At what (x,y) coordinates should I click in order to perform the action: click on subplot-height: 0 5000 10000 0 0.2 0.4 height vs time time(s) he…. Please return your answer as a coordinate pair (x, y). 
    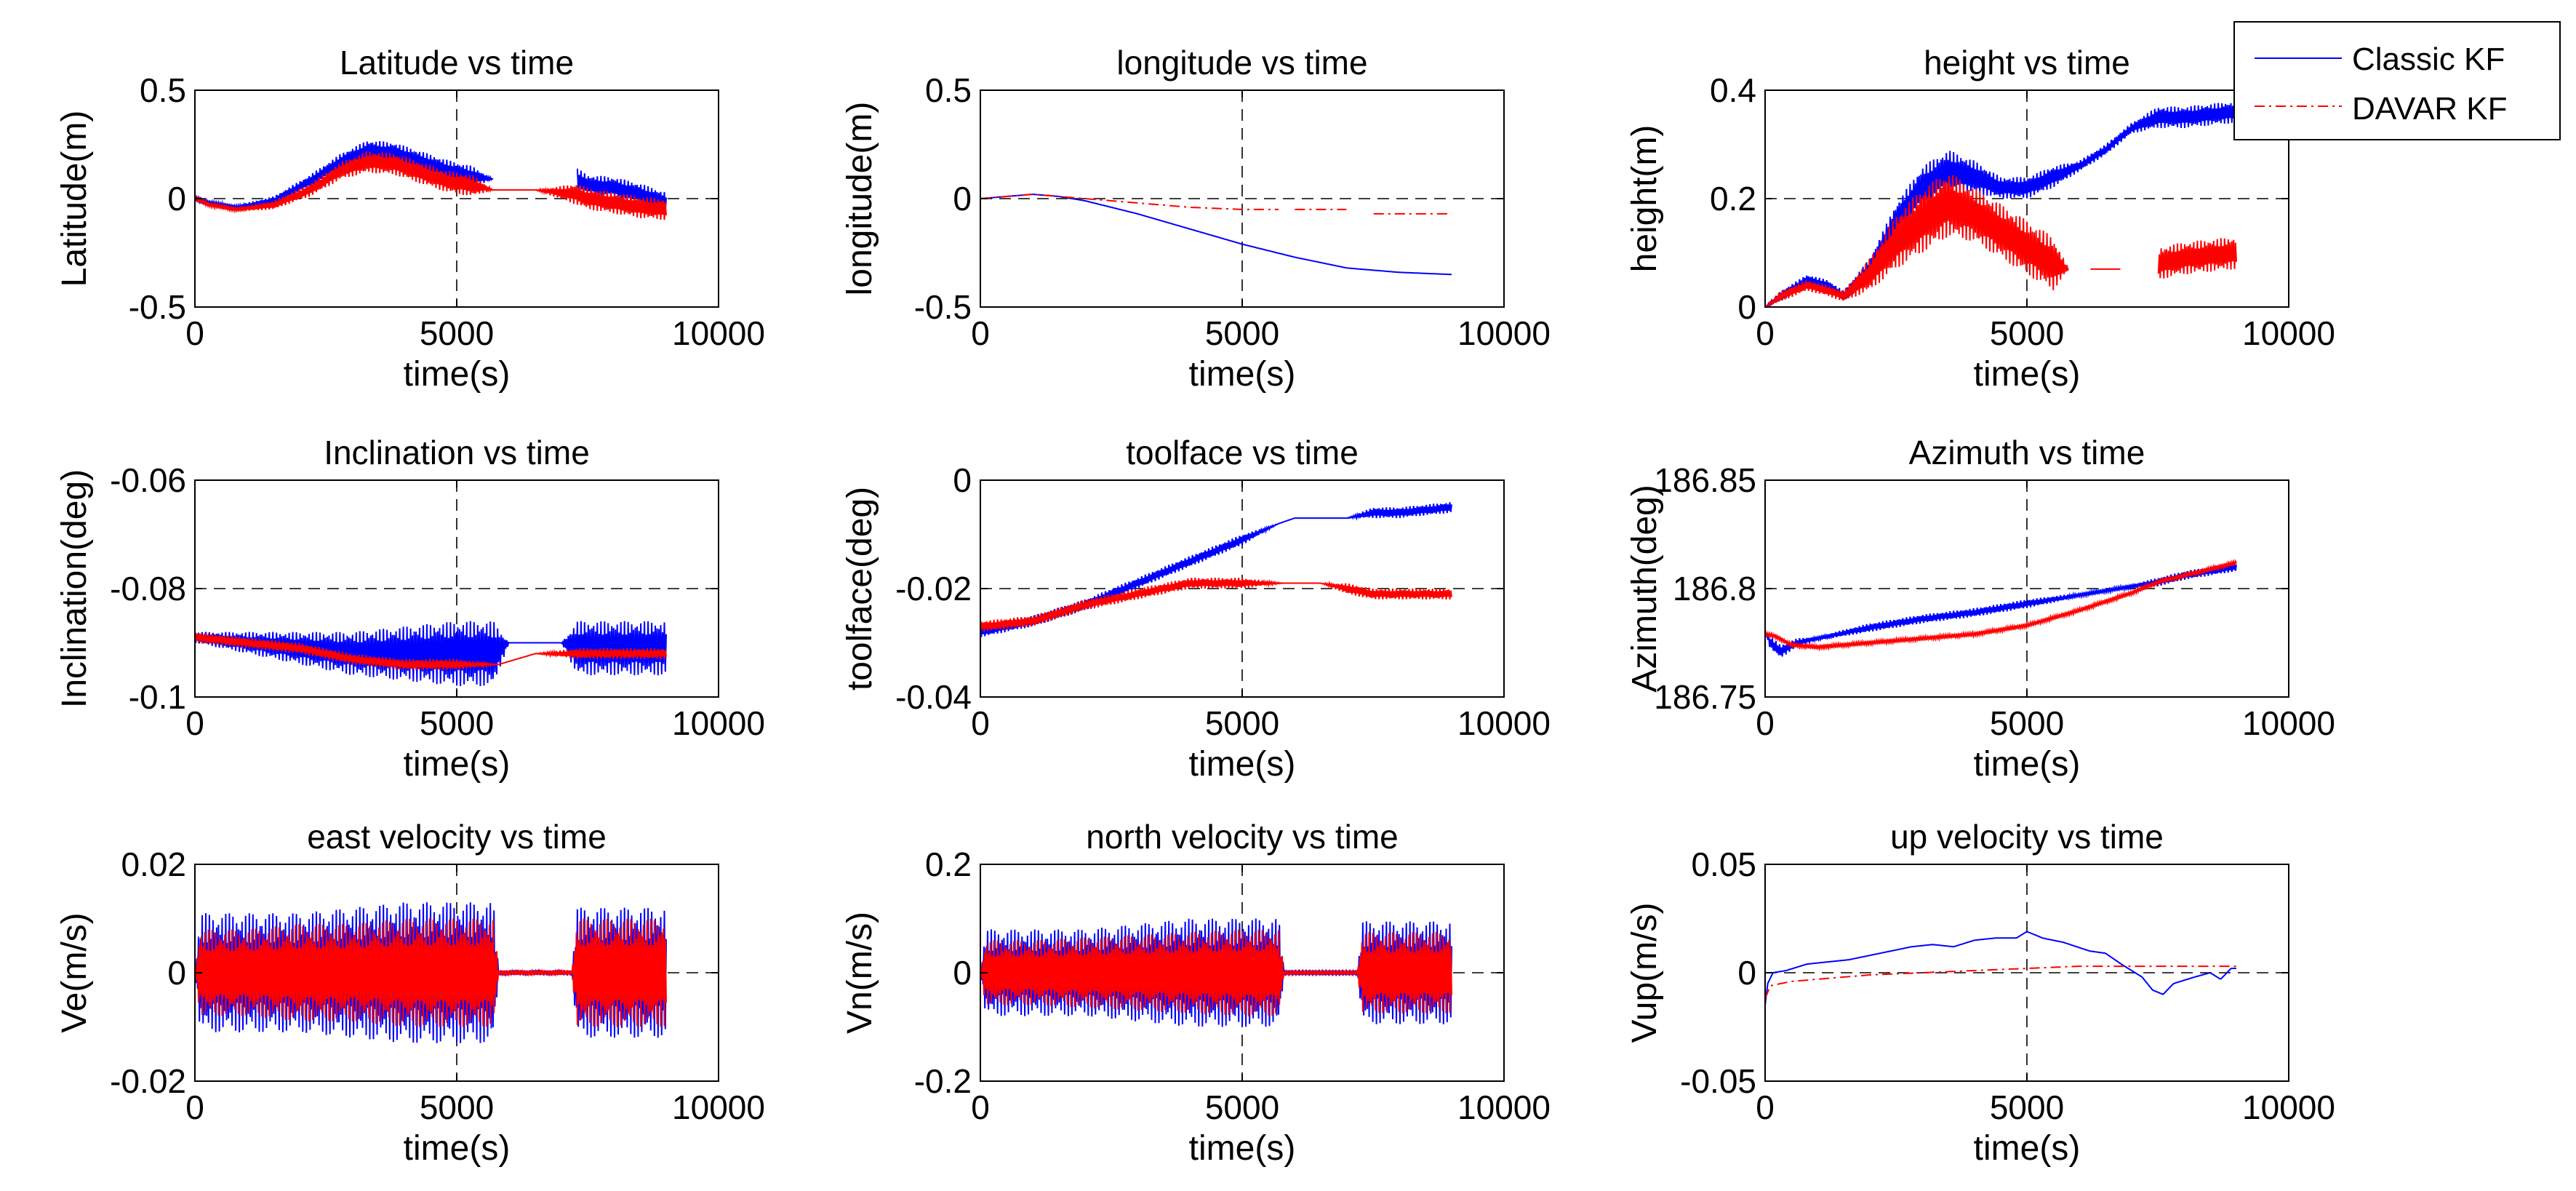
    Looking at the image, I should click on (1980, 219).